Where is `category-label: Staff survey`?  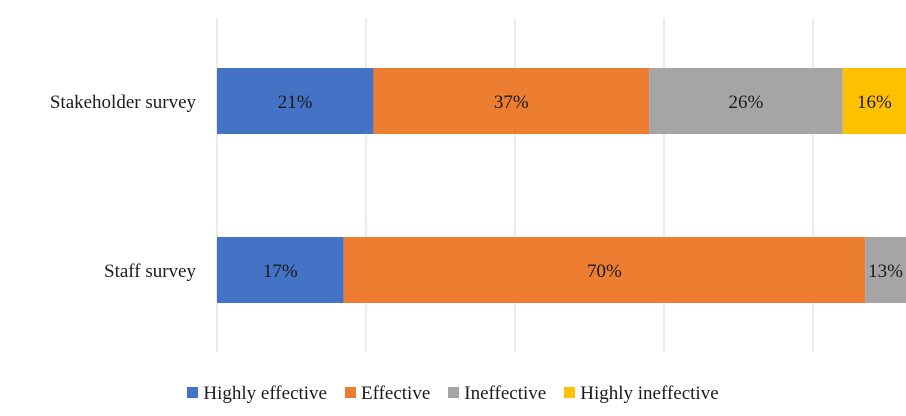 category-label: Staff survey is located at coordinates (150, 271).